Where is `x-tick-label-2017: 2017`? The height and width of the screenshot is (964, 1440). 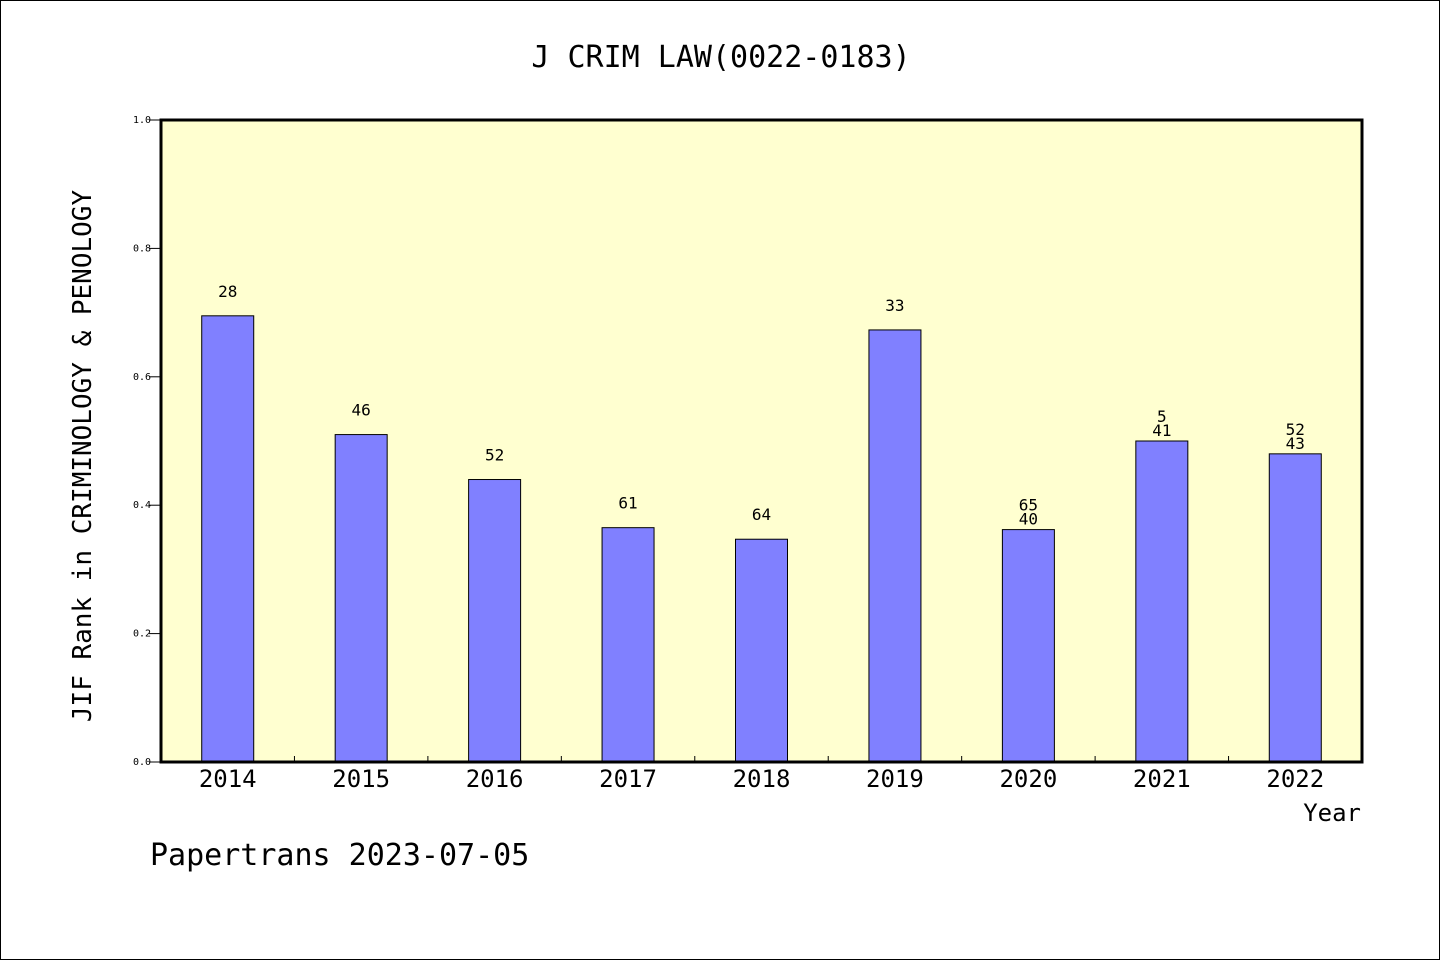 x-tick-label-2017: 2017 is located at coordinates (628, 779).